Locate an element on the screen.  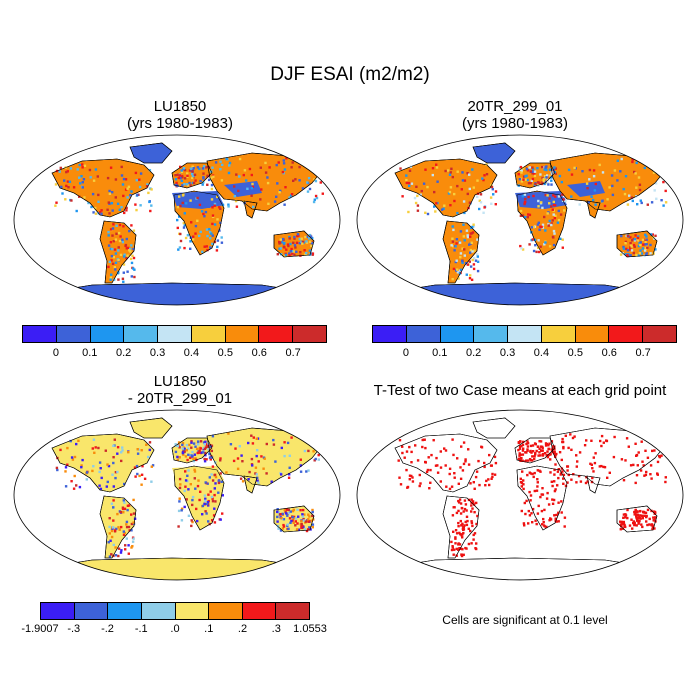
coastline-africa is located at coordinates (199, 498).